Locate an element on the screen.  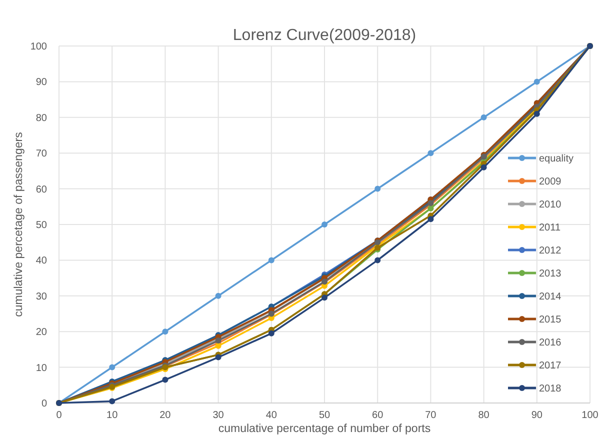
legend-label: 2012 is located at coordinates (550, 251).